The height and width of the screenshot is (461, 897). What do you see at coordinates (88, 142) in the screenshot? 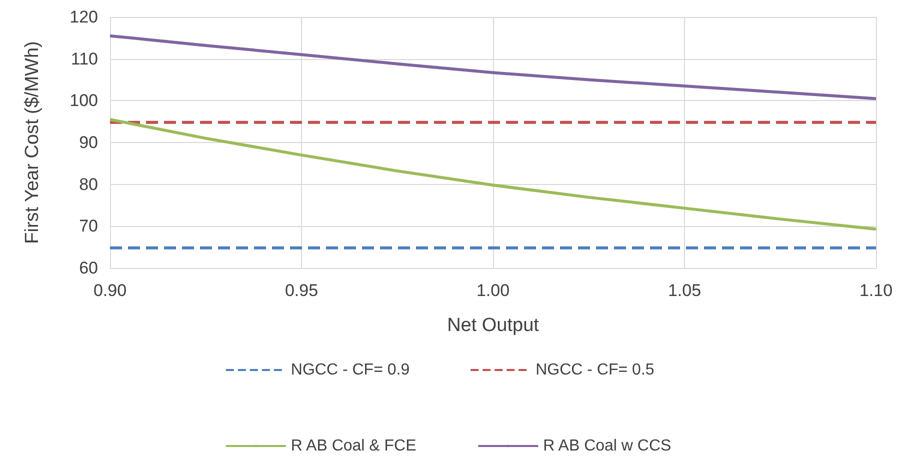
I see `y-tick-label: 90` at bounding box center [88, 142].